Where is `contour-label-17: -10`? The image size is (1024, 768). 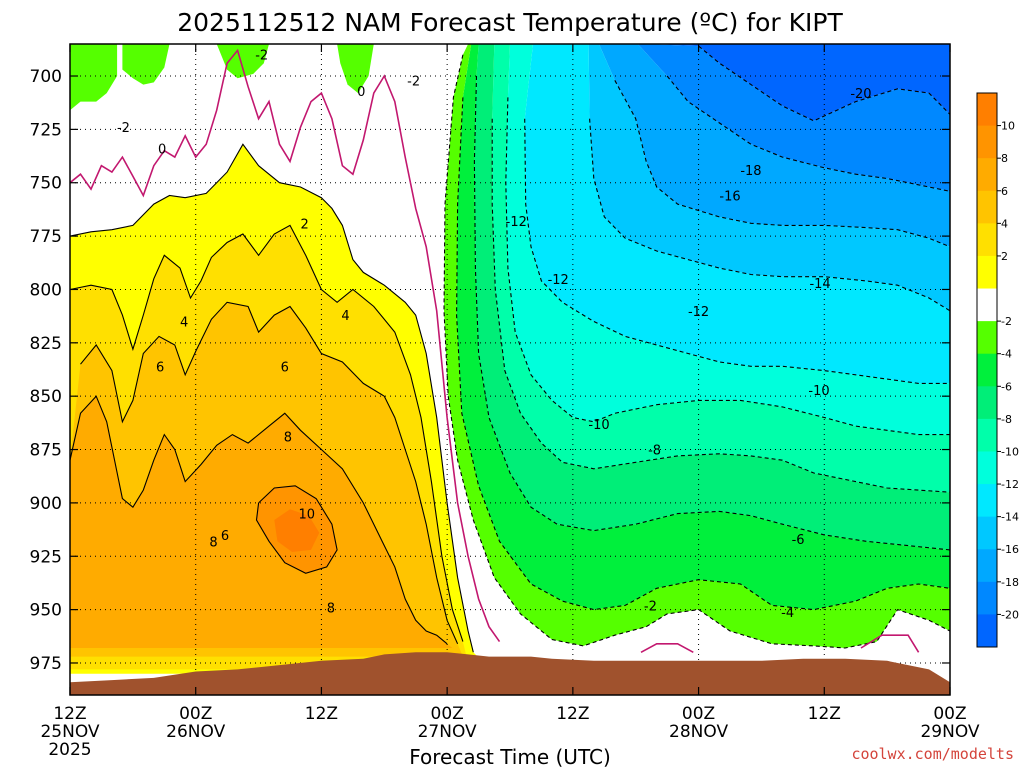 contour-label-17: -10 is located at coordinates (818, 391).